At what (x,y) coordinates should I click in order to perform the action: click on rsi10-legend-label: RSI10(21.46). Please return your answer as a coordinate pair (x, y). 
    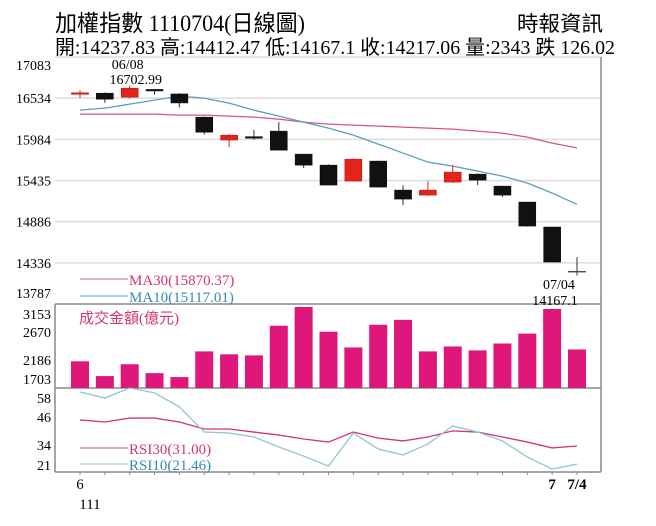
    Looking at the image, I should click on (170, 466).